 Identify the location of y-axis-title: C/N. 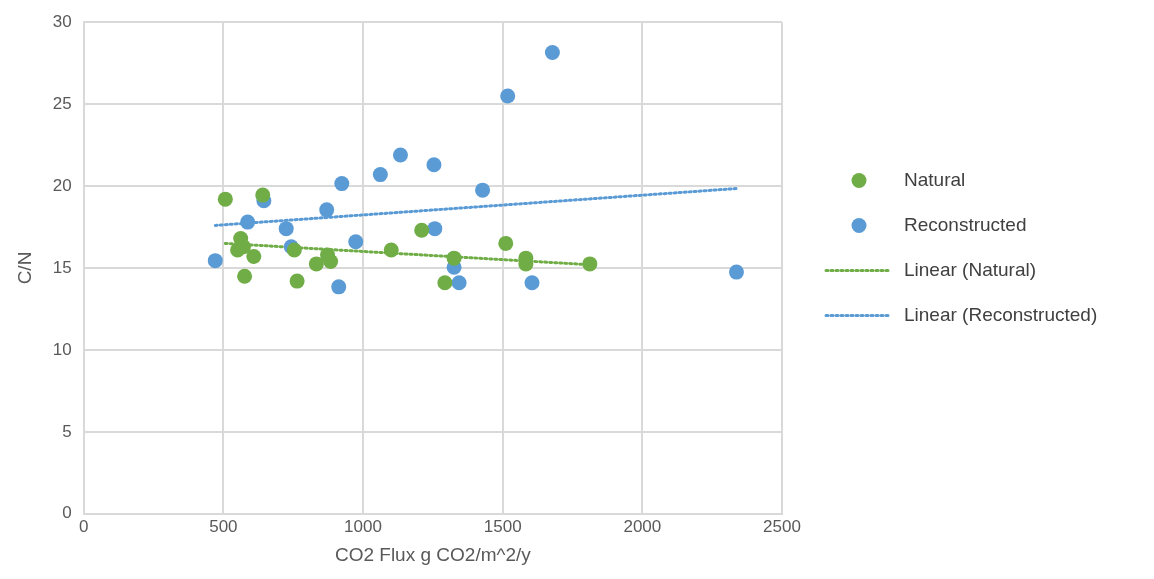
(24, 268).